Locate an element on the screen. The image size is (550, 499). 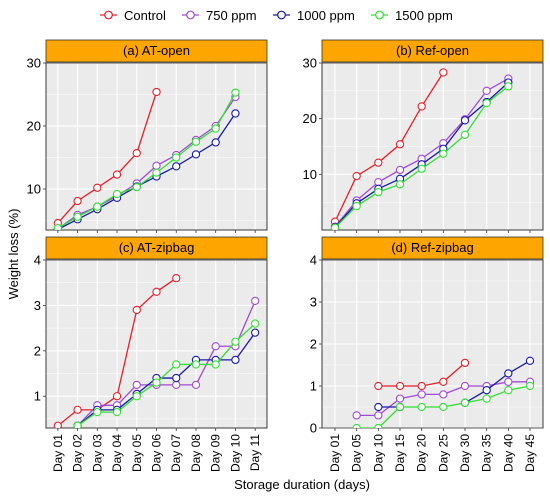
x-tick-label: Day 45 is located at coordinates (530, 453).